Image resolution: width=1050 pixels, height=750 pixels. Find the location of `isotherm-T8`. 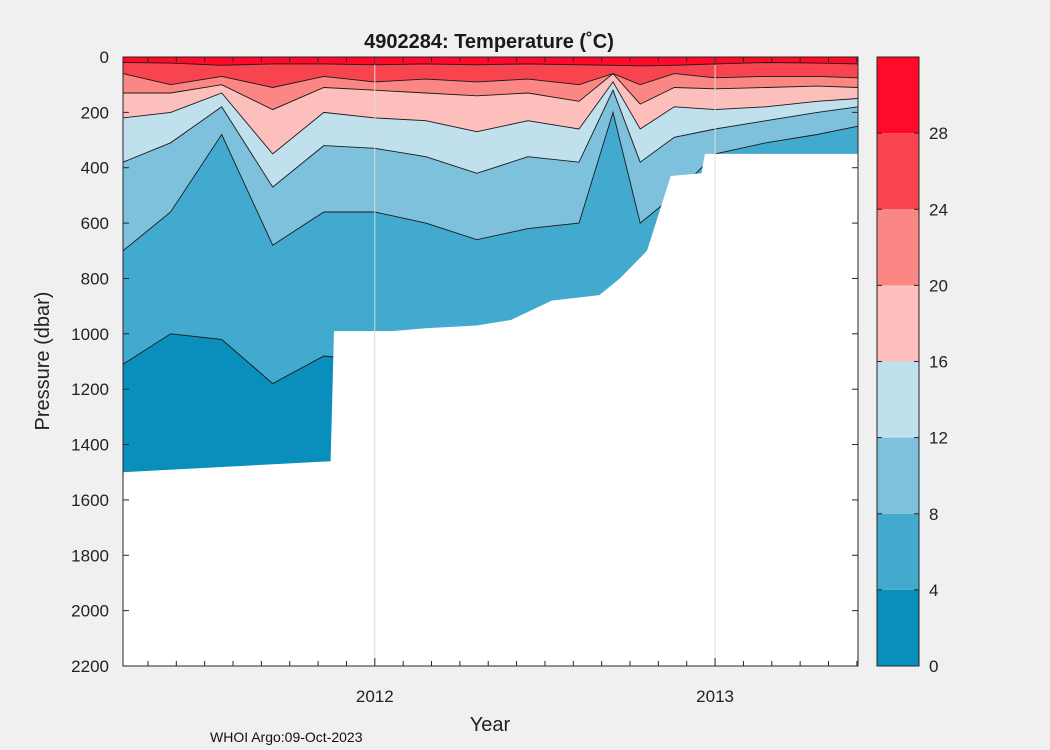

isotherm-T8 is located at coordinates (490, 181).